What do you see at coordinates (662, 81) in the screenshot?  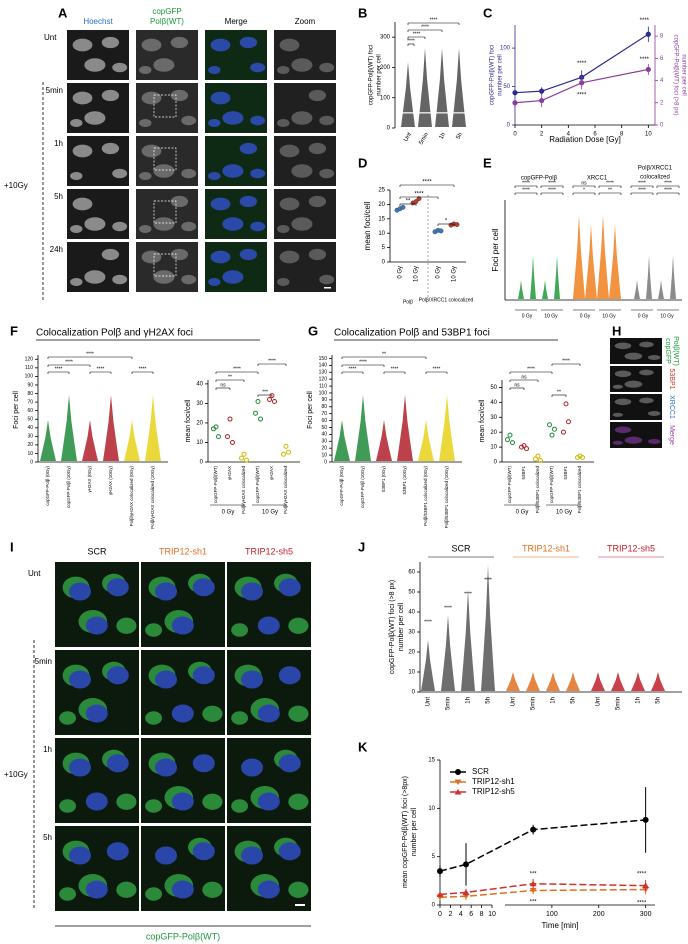 I see `y-tick-label: 4` at bounding box center [662, 81].